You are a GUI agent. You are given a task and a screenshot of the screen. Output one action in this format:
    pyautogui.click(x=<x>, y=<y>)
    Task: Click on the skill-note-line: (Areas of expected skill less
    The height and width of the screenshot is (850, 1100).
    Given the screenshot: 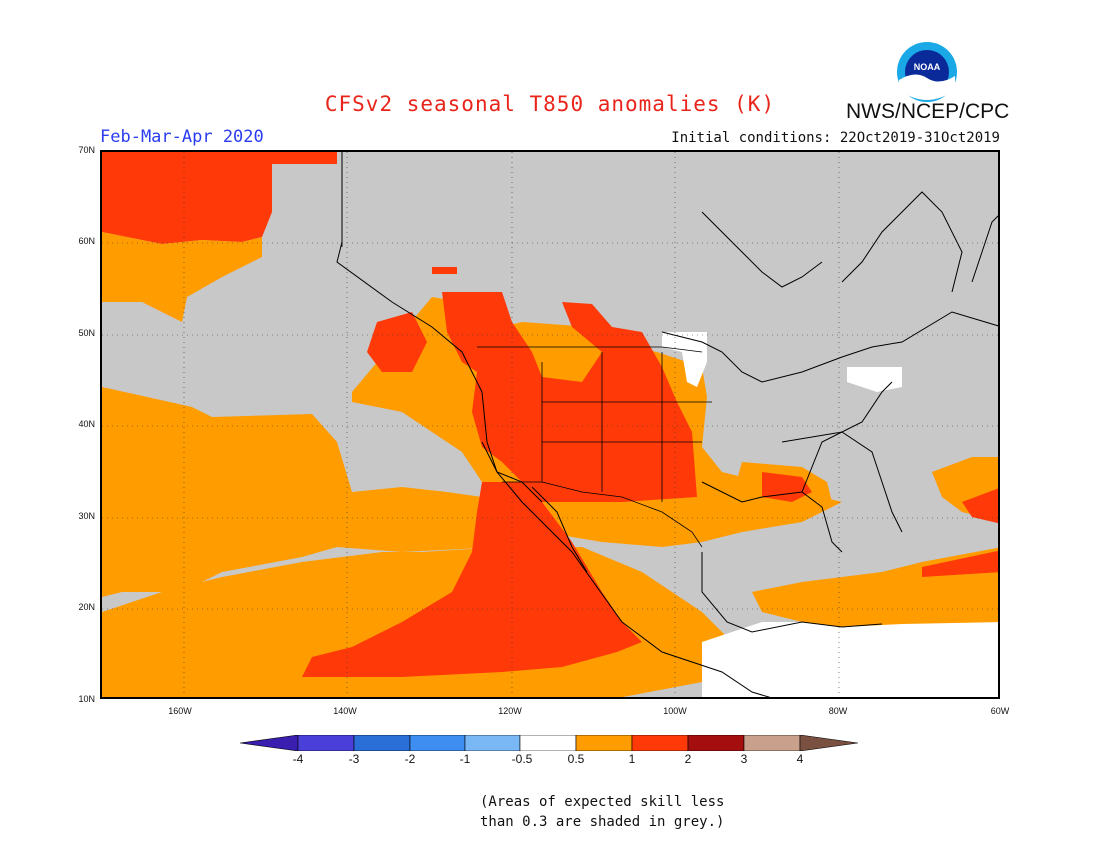 What is the action you would take?
    pyautogui.click(x=602, y=802)
    